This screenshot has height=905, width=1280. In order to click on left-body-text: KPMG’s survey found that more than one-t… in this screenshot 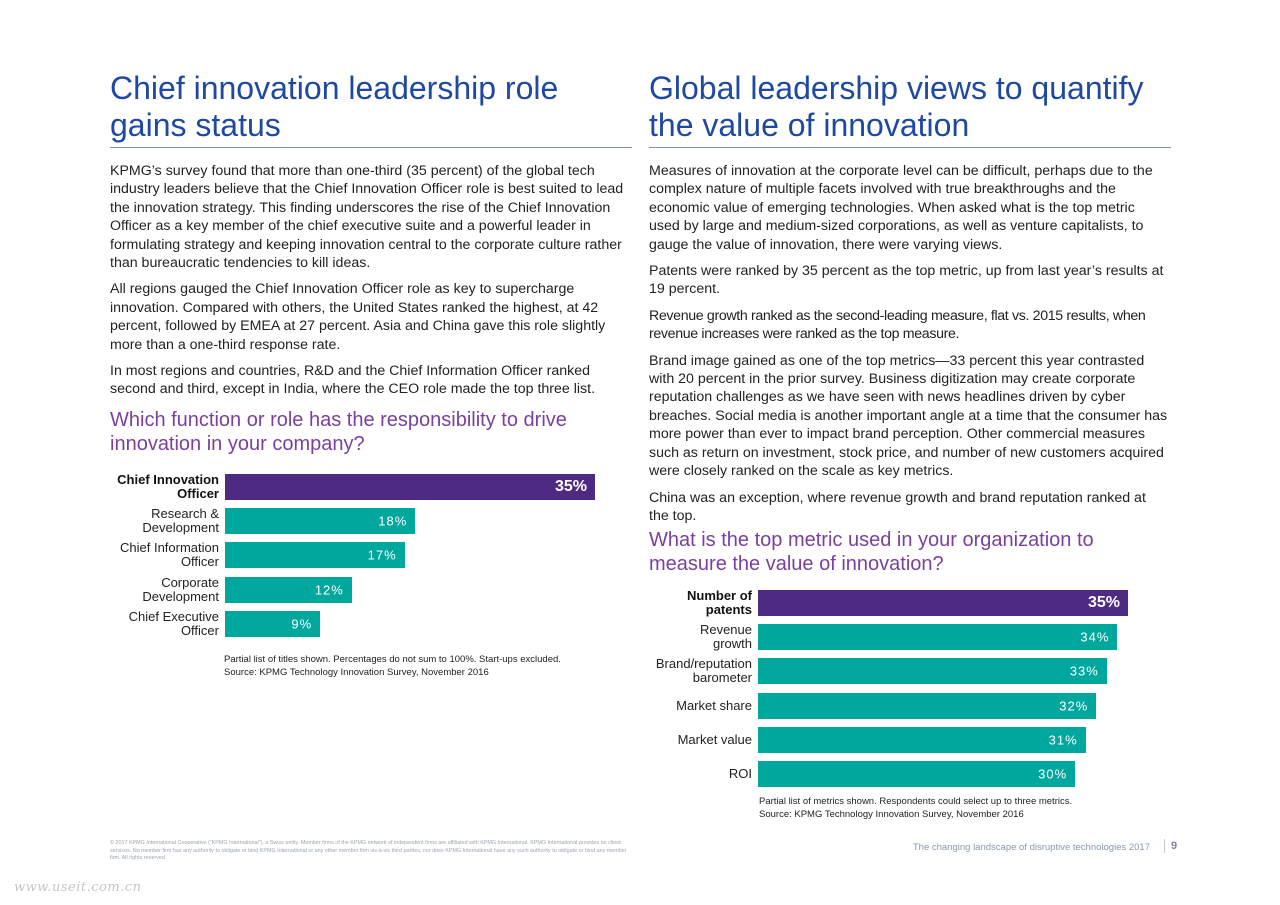, I will do `click(370, 284)`.